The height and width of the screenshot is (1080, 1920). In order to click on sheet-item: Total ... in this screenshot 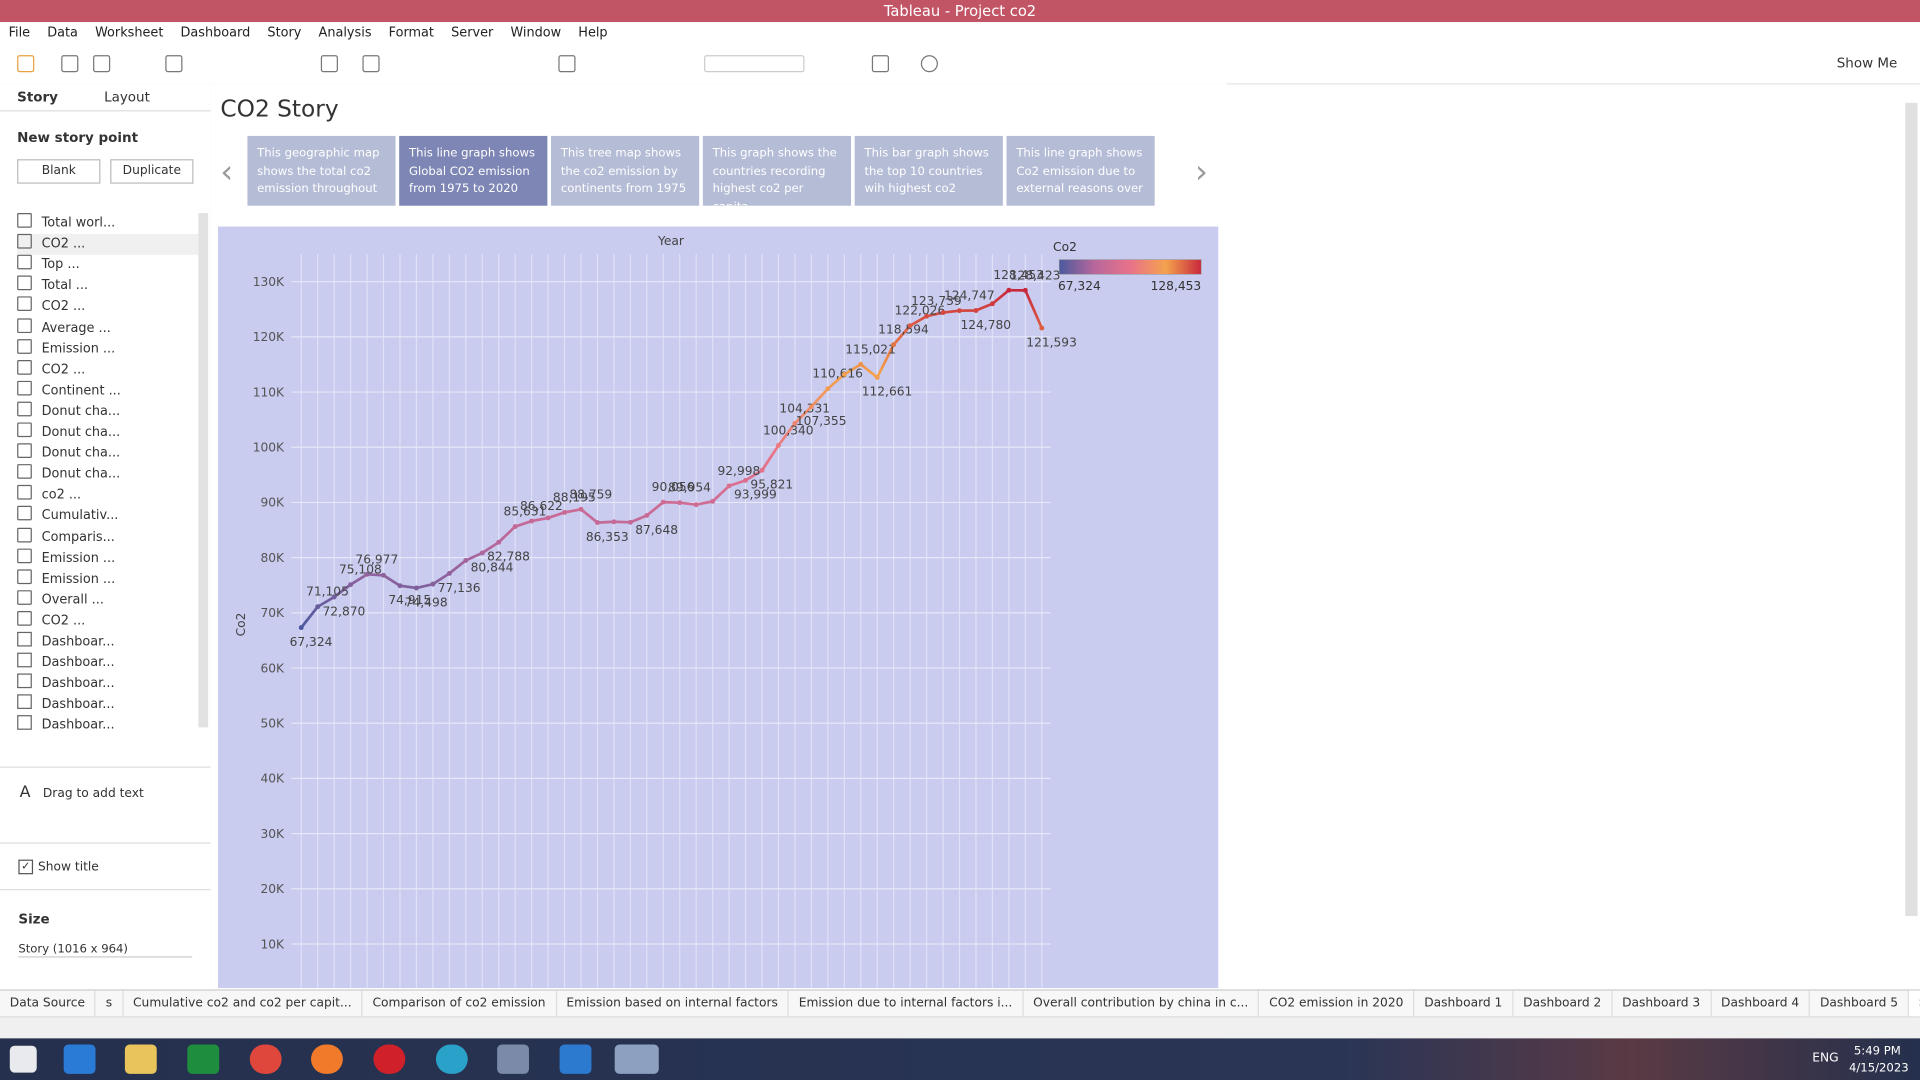, I will do `click(107, 286)`.